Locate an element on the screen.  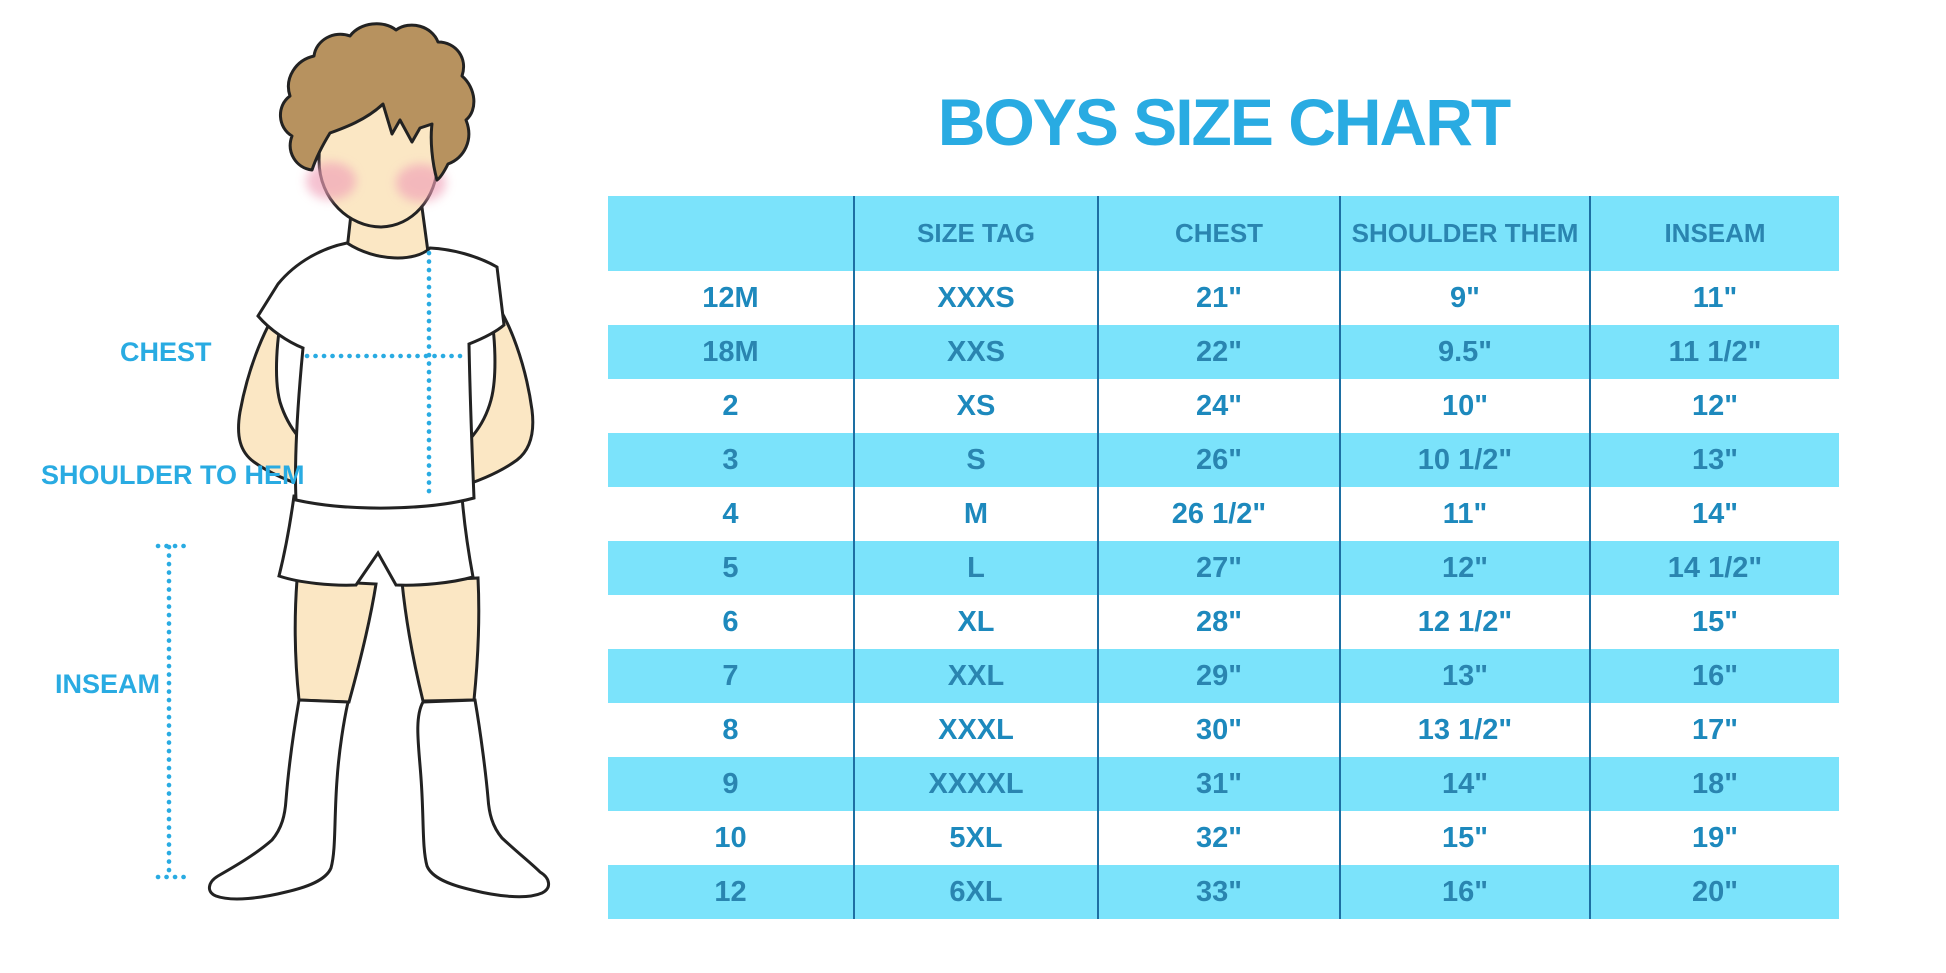
size-tag-cell: 5XL is located at coordinates (975, 838).